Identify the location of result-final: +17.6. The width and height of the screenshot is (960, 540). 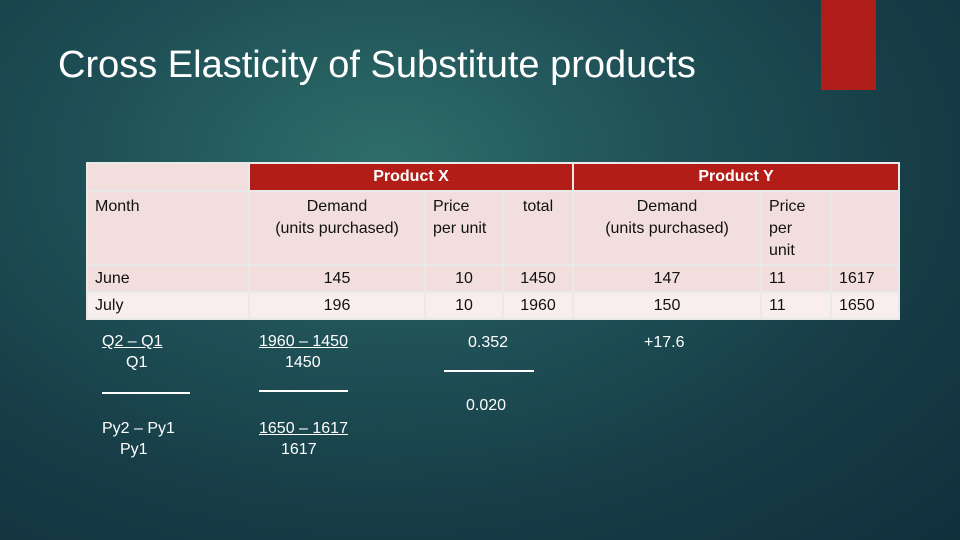
(664, 342).